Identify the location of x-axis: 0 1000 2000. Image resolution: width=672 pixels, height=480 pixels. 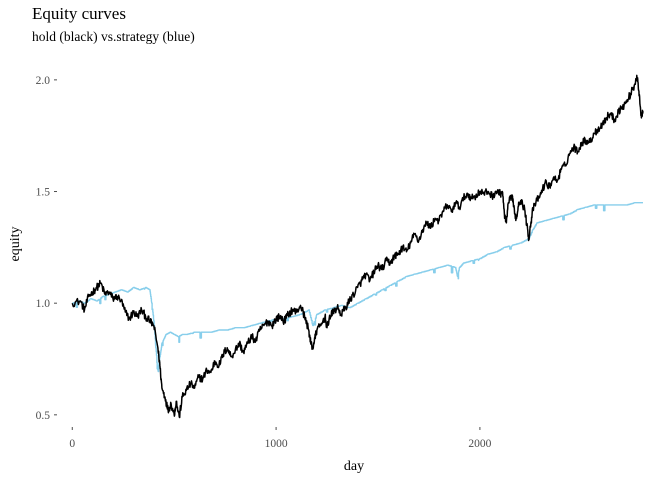
(280, 438).